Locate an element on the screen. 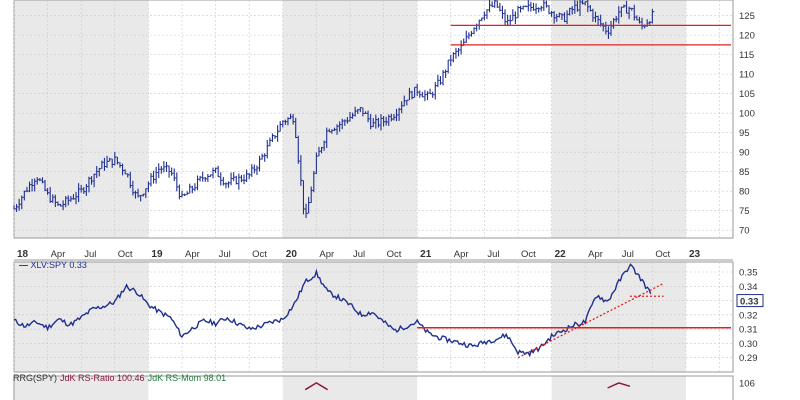  rs-y-tick-label: 0.29 is located at coordinates (748, 358).